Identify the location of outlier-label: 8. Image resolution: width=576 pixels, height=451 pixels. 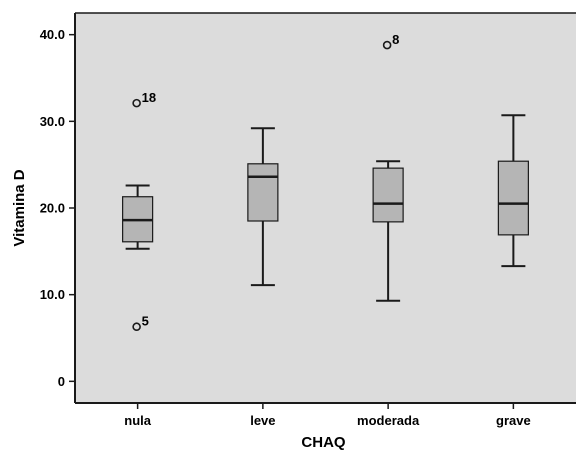
(395, 39).